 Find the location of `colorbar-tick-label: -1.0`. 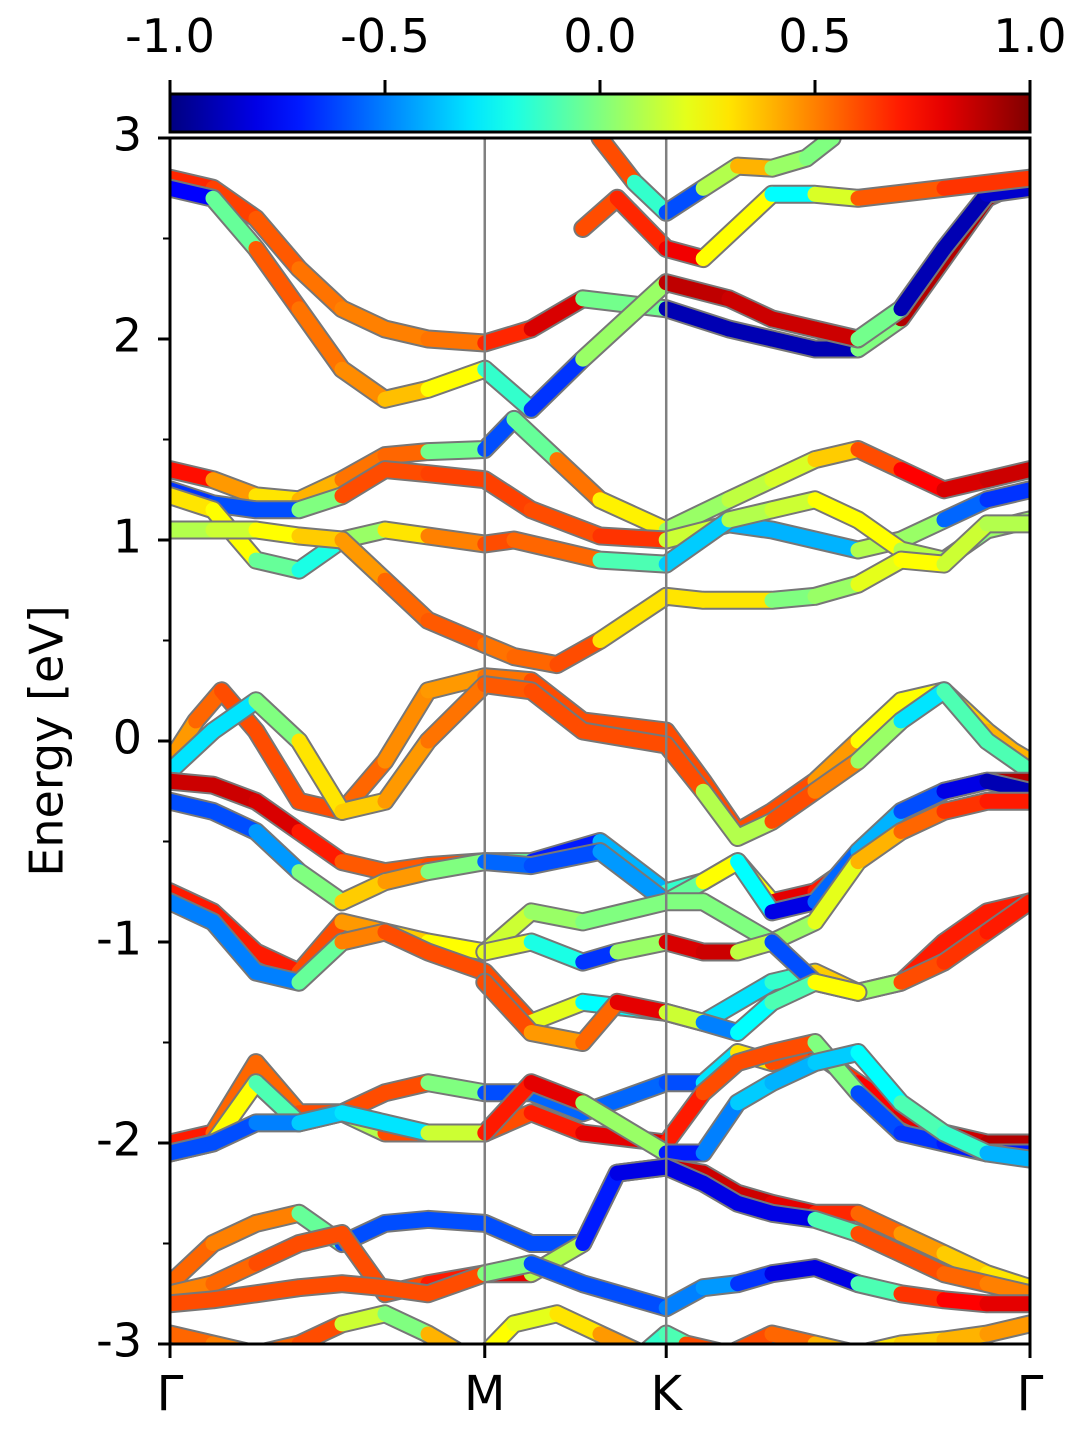

colorbar-tick-label: -1.0 is located at coordinates (170, 36).